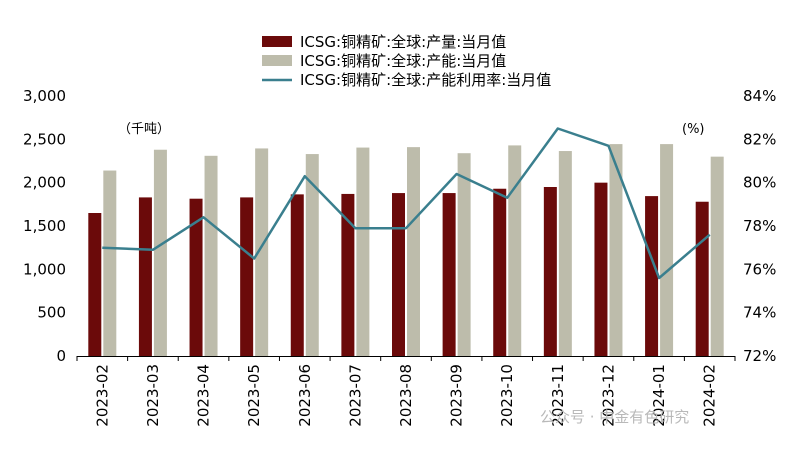 The height and width of the screenshot is (449, 795). I want to click on x-tick-label: 2023-06, so click(305, 395).